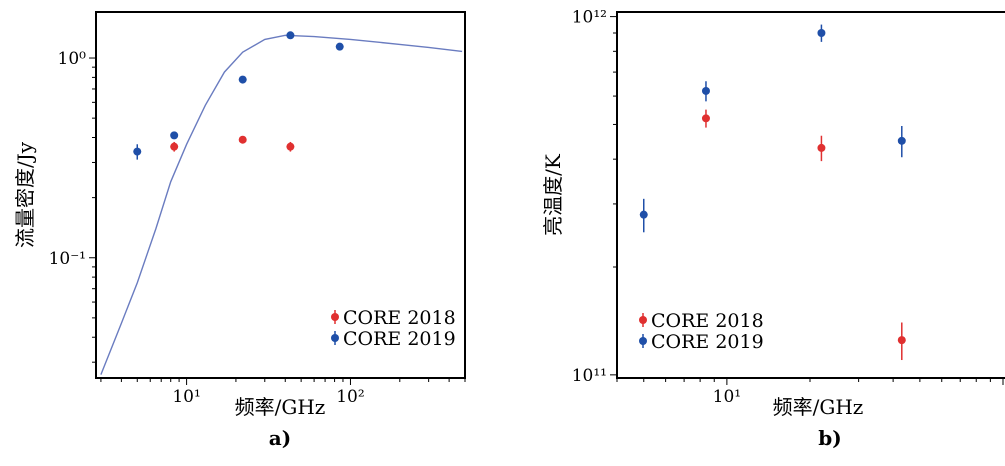 The image size is (1005, 466). Describe the element at coordinates (829, 438) in the screenshot. I see `chart-b-panel-label: b)` at that location.